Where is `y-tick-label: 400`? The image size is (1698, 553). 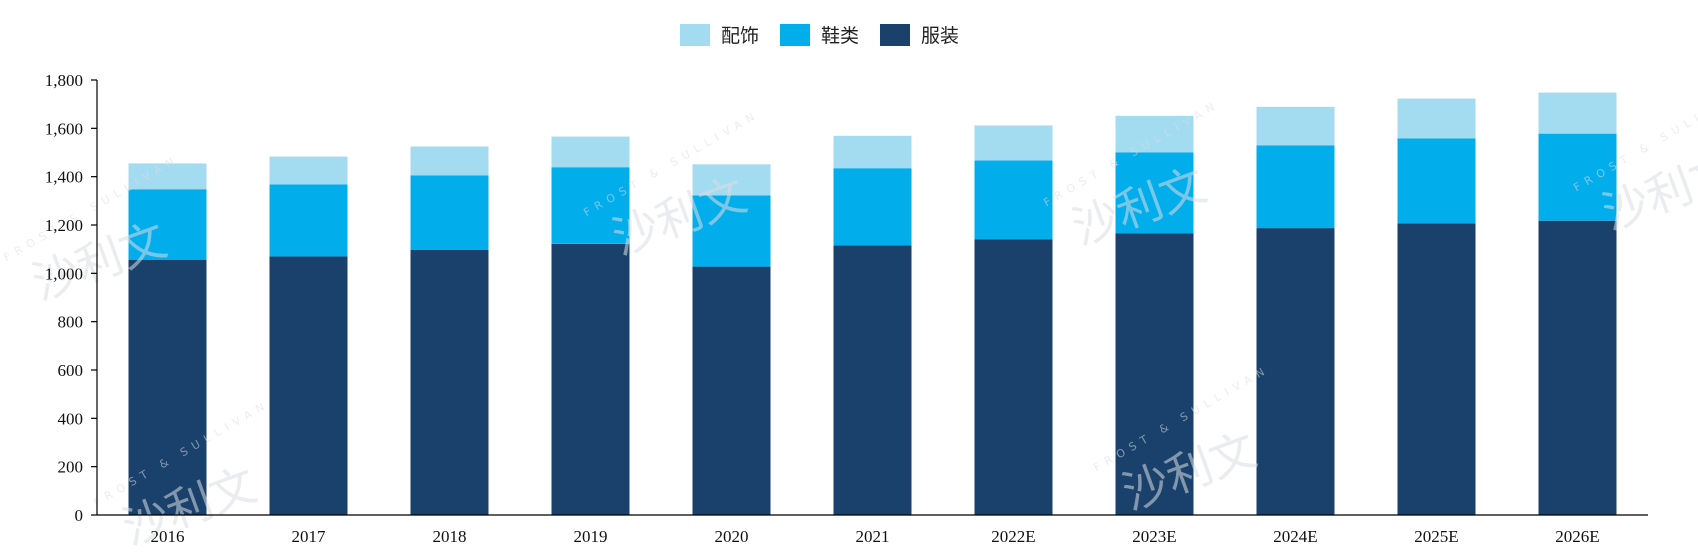 y-tick-label: 400 is located at coordinates (71, 418).